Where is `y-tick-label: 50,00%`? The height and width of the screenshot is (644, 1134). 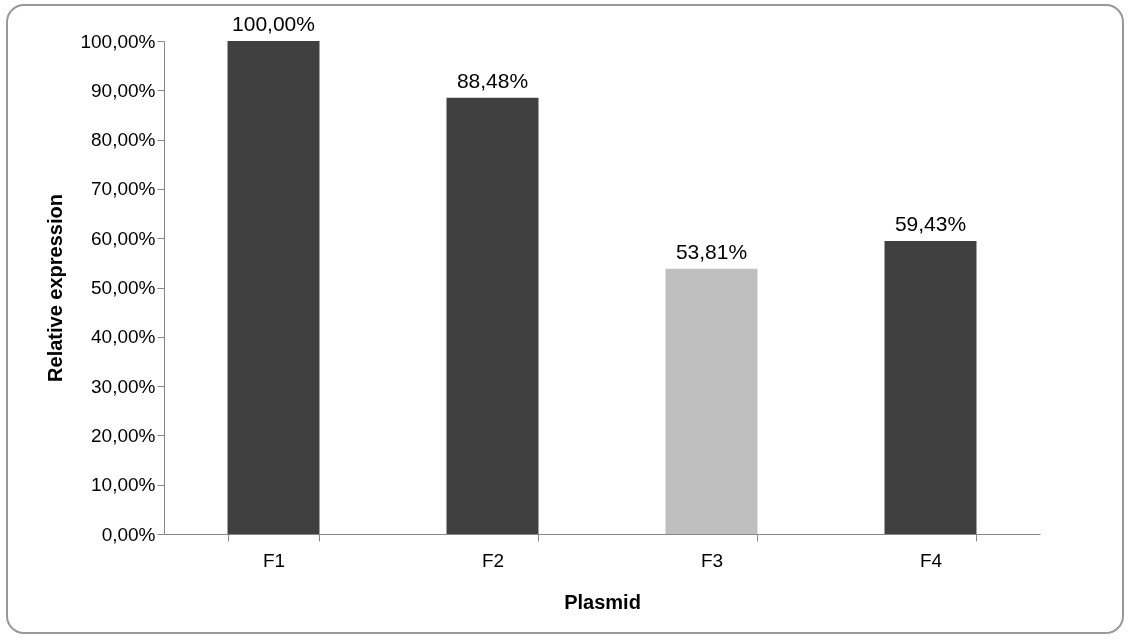
y-tick-label: 50,00% is located at coordinates (123, 287).